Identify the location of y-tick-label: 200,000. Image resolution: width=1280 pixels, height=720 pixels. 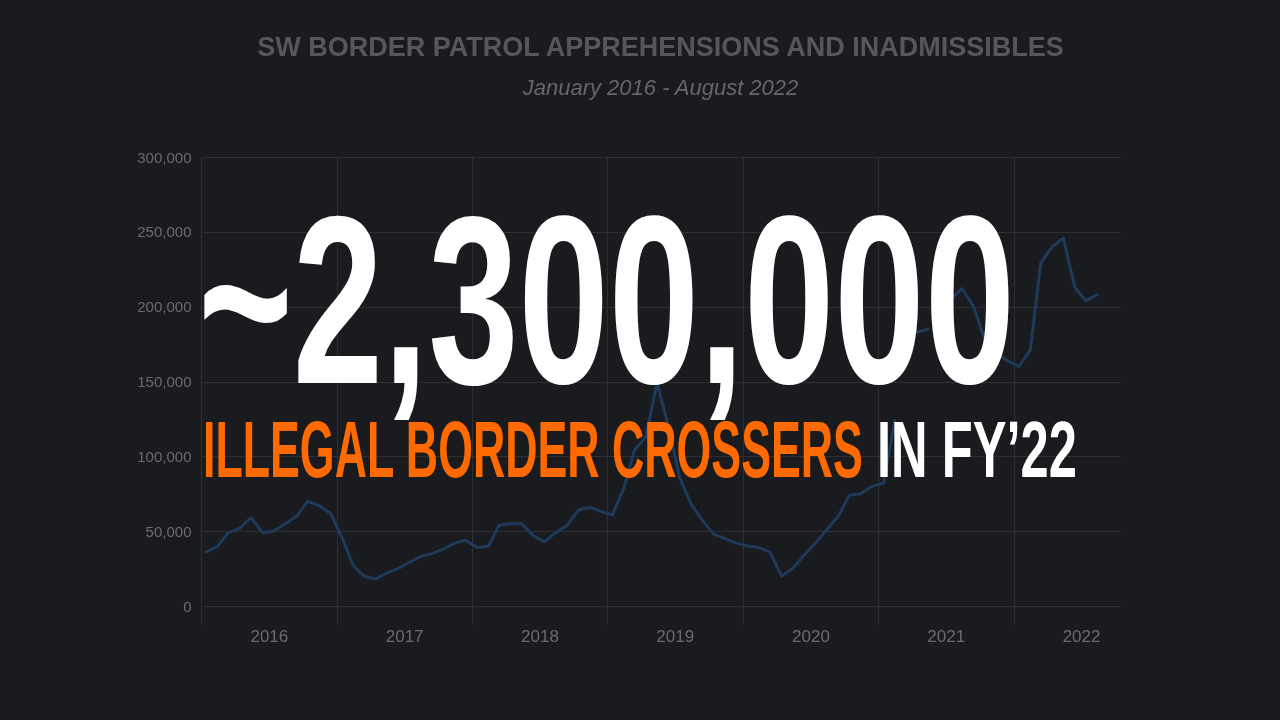
(164, 307).